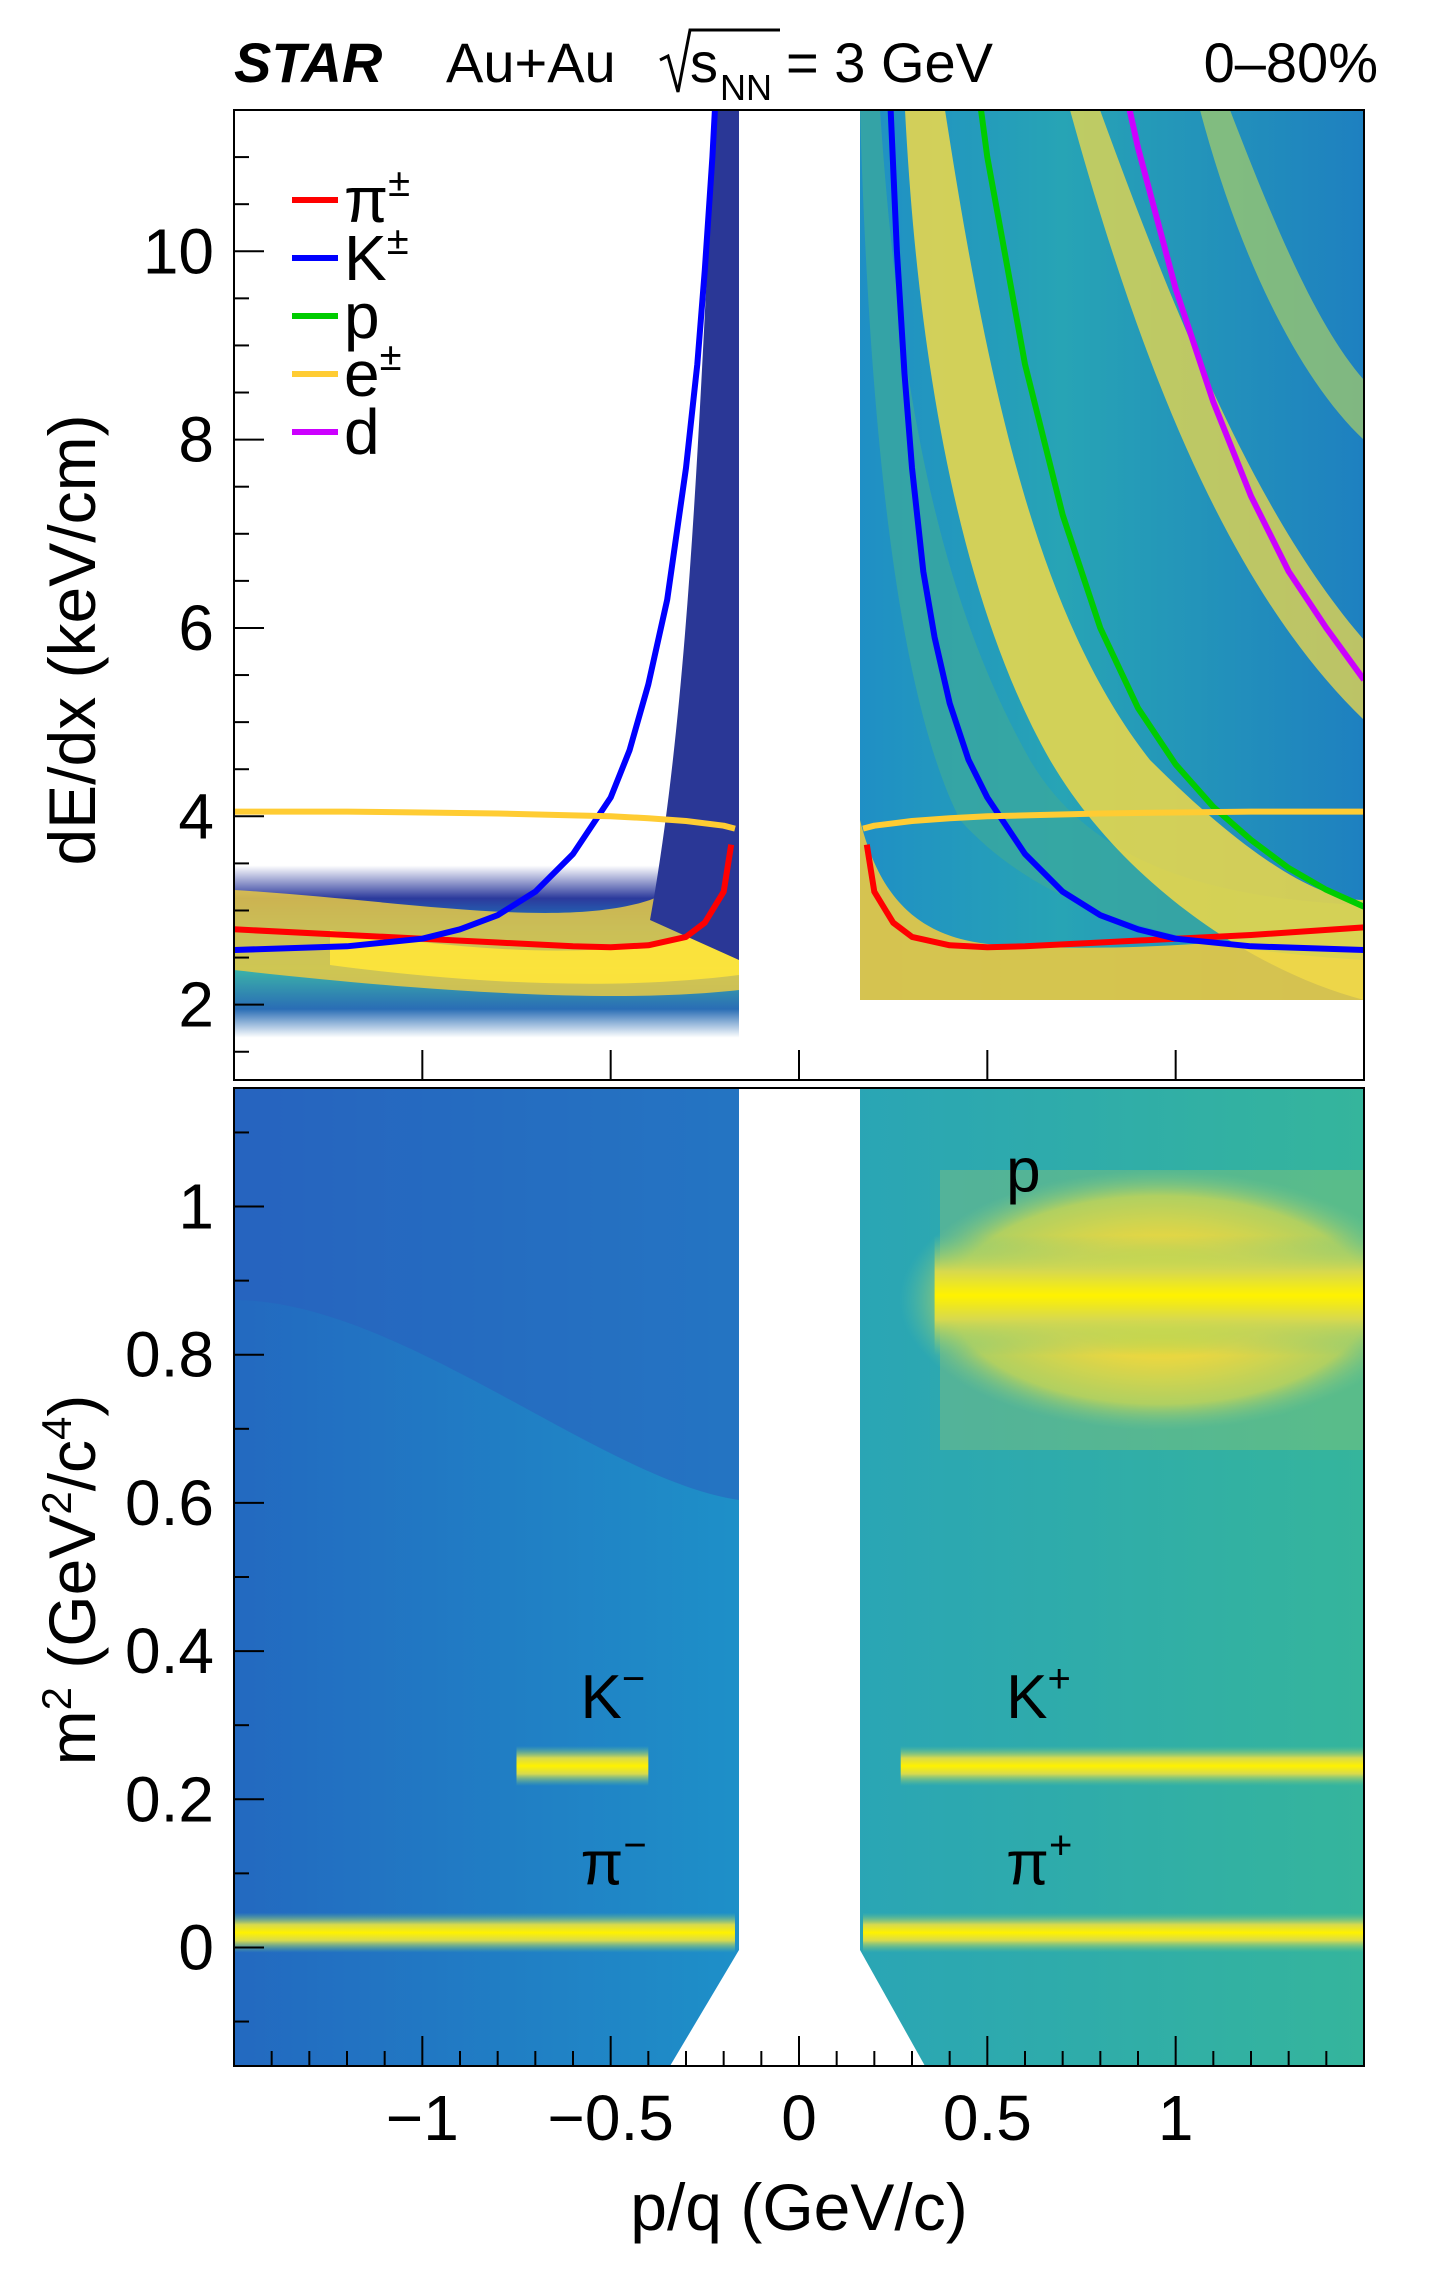  I want to click on band-πneg, so click(484, 1932).